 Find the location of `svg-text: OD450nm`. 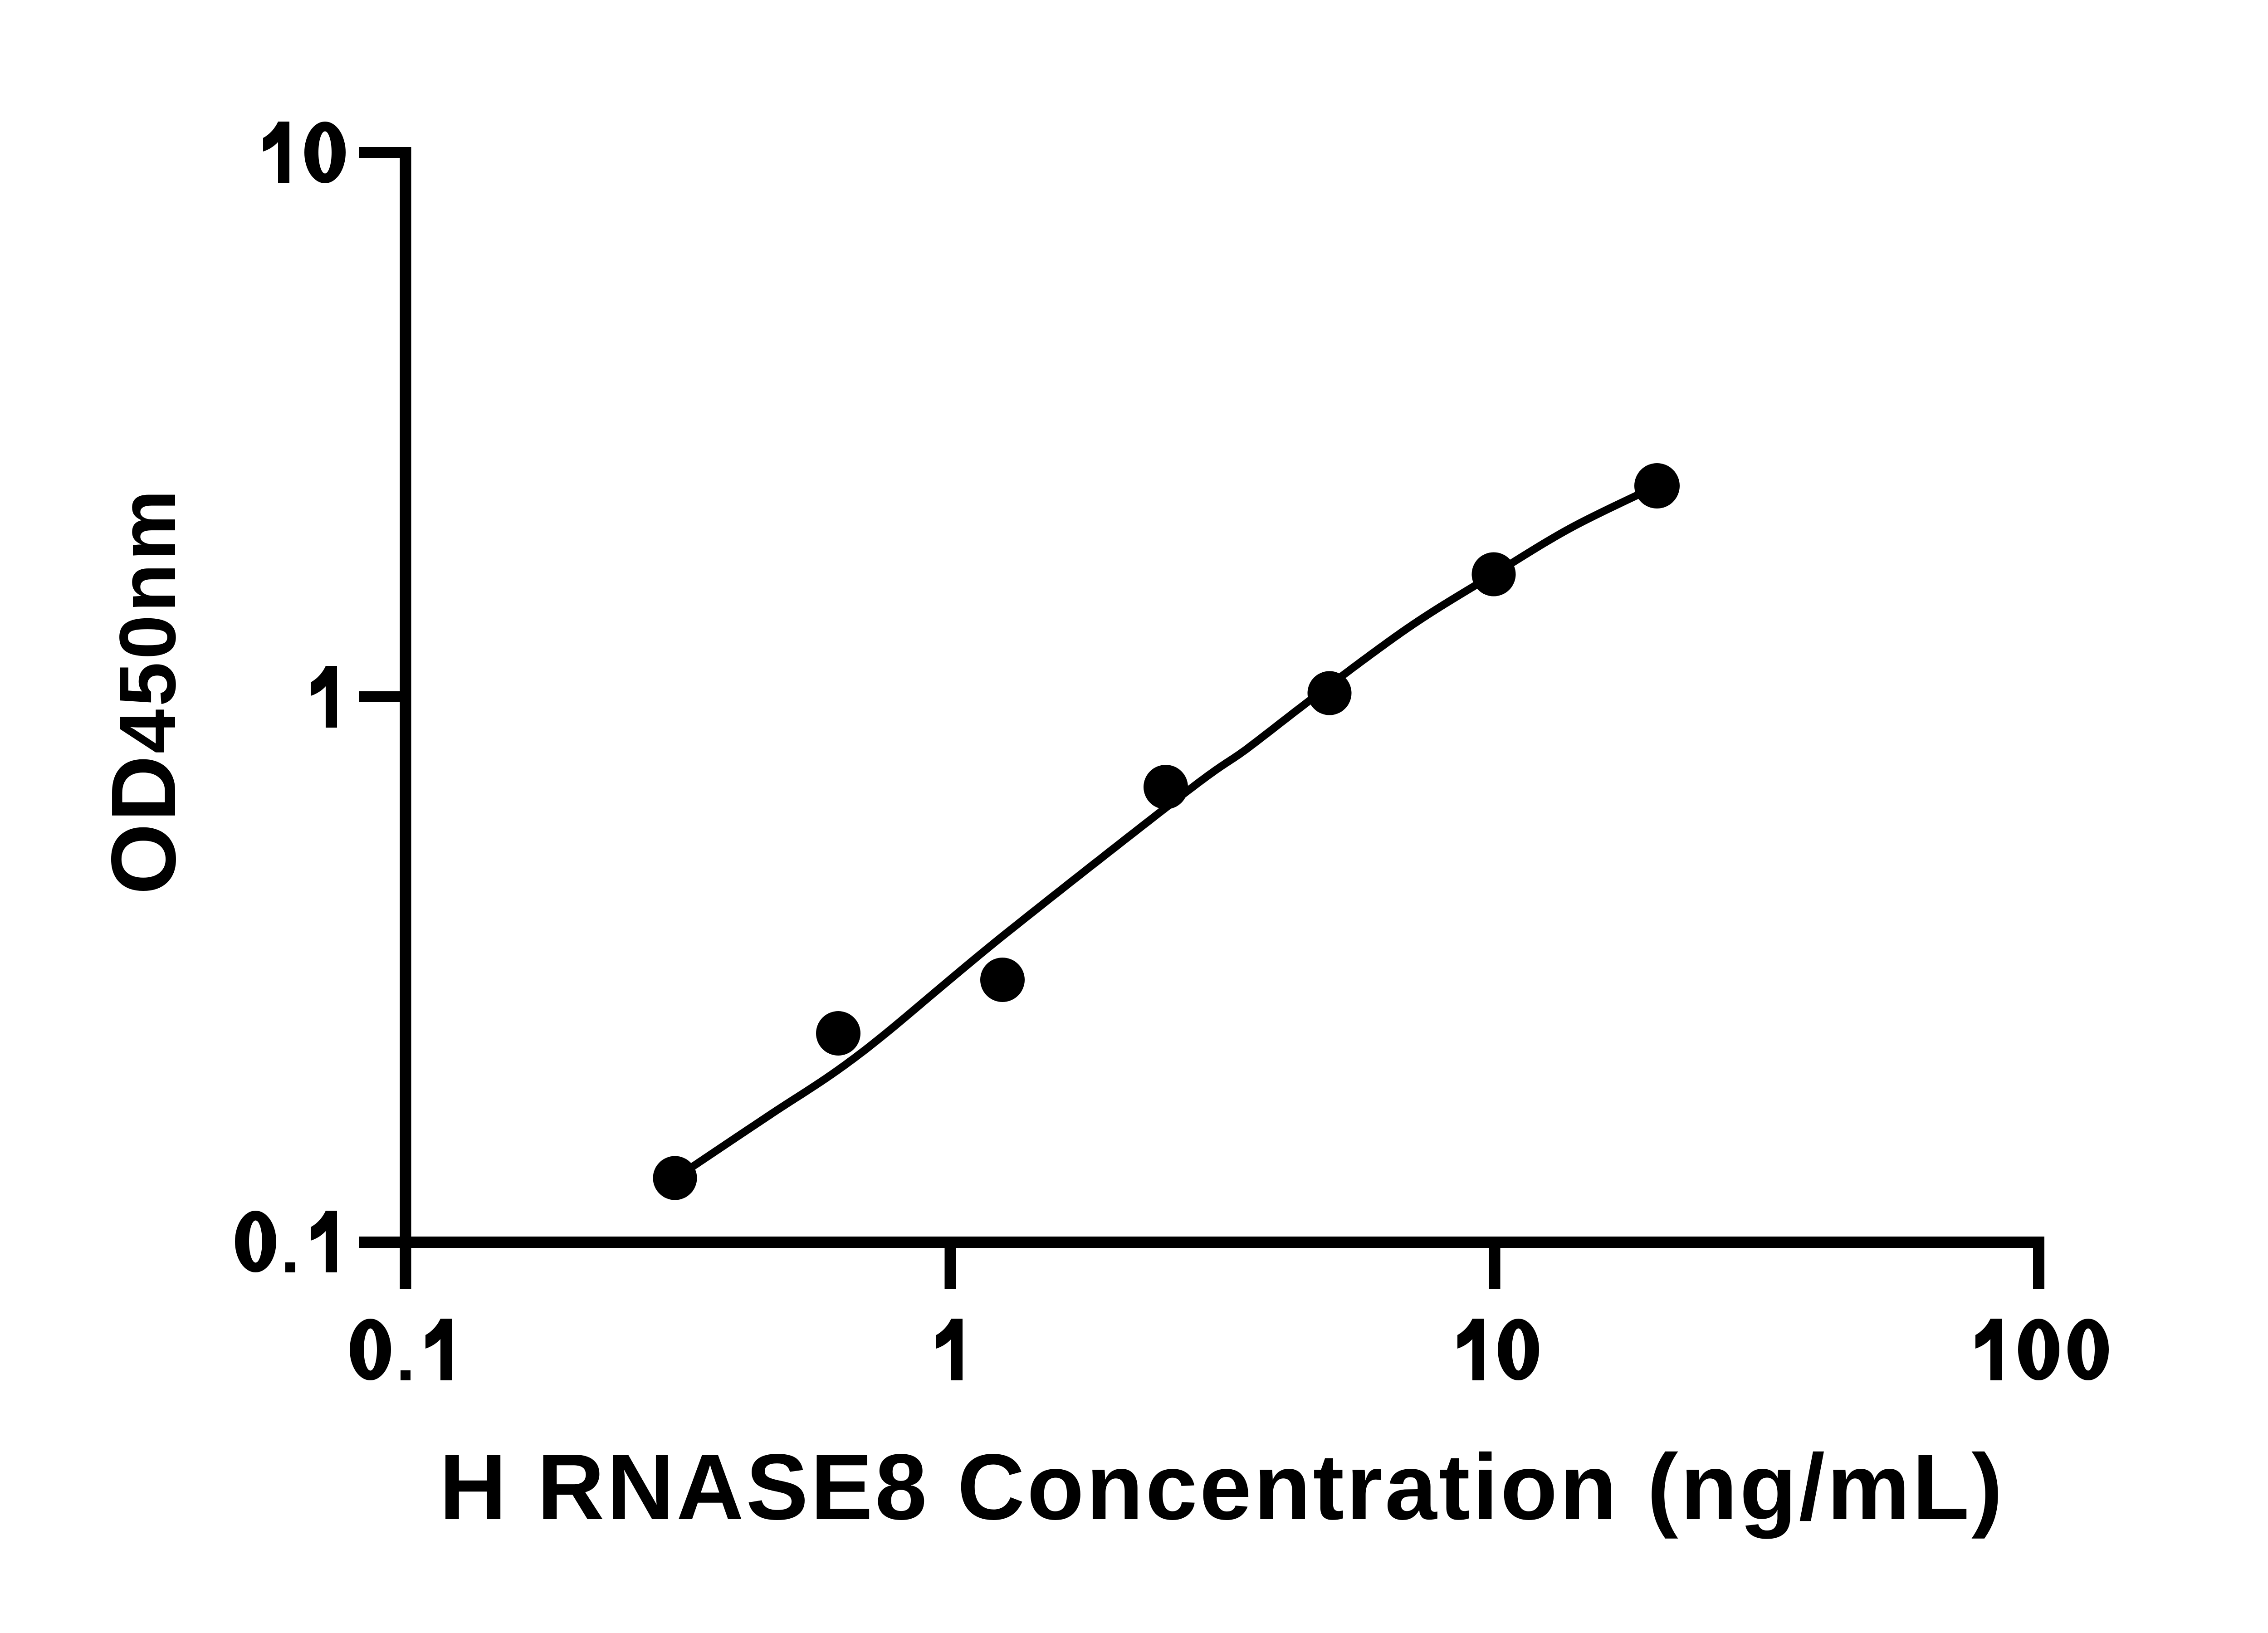

svg-text: OD450nm is located at coordinates (144, 691).